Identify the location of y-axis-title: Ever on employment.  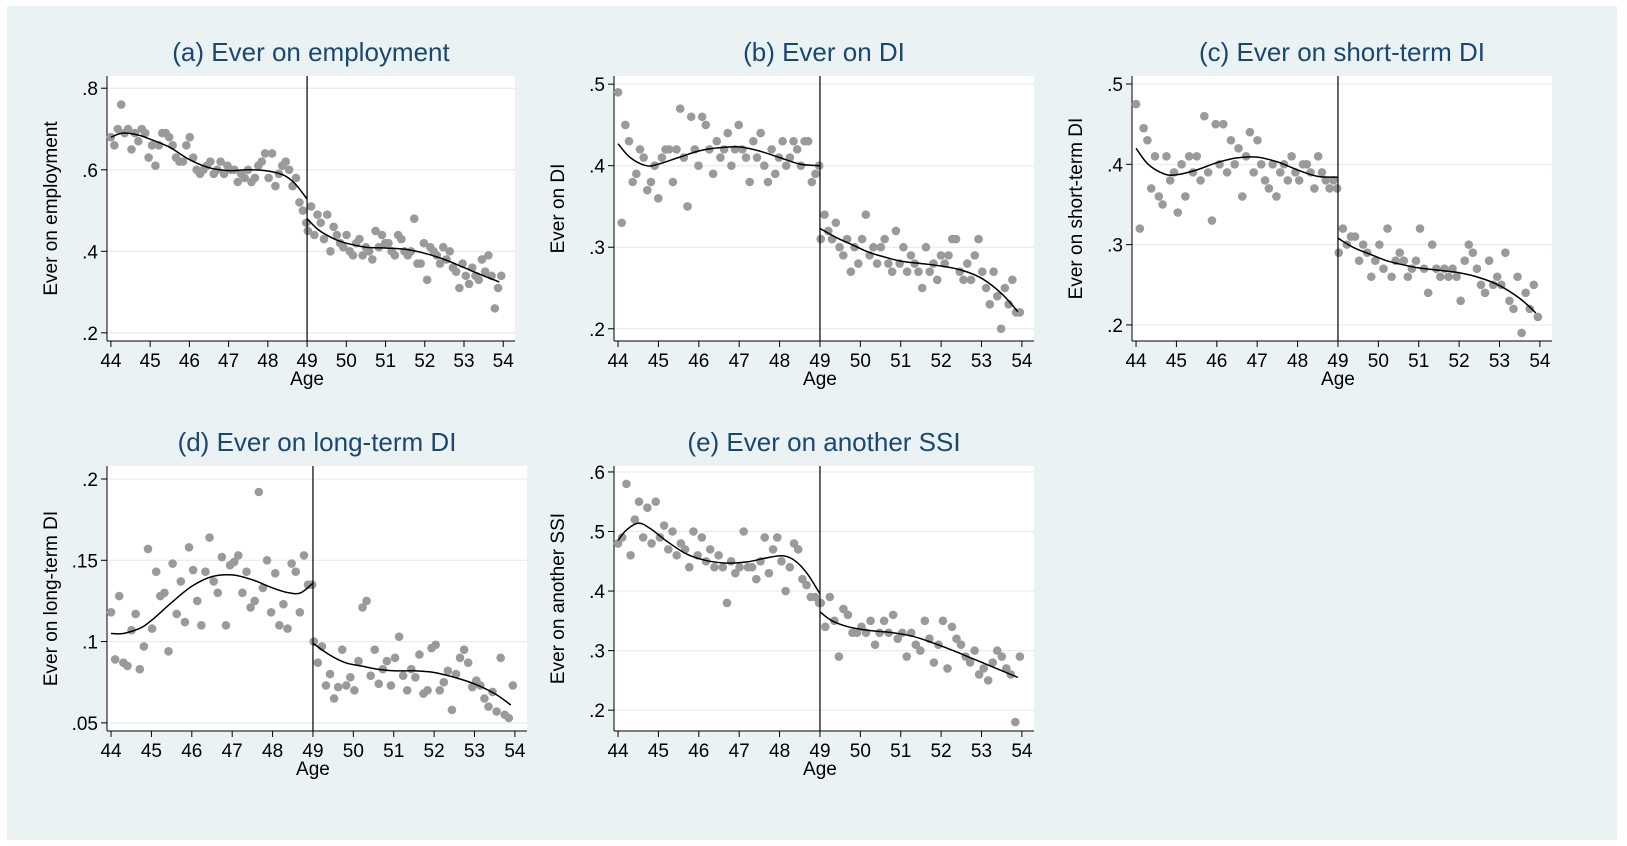
(51, 208).